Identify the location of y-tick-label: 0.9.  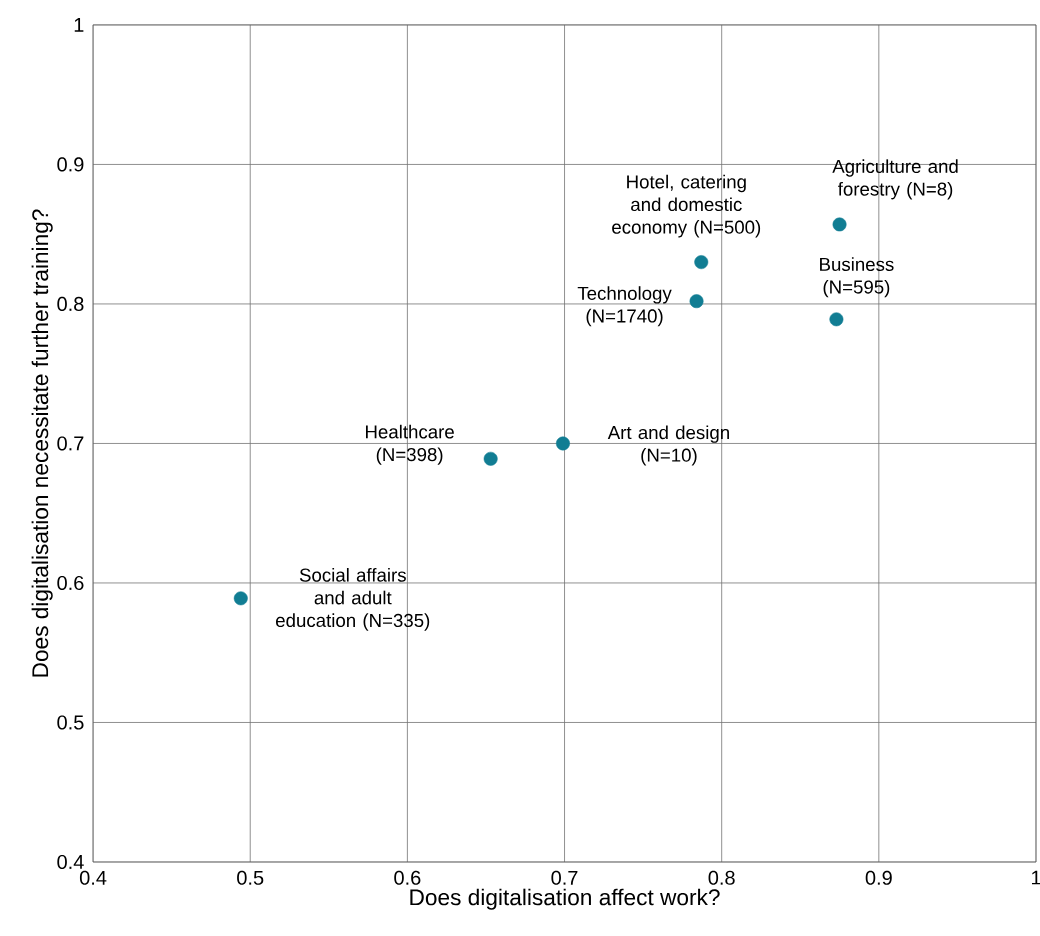
(70, 164).